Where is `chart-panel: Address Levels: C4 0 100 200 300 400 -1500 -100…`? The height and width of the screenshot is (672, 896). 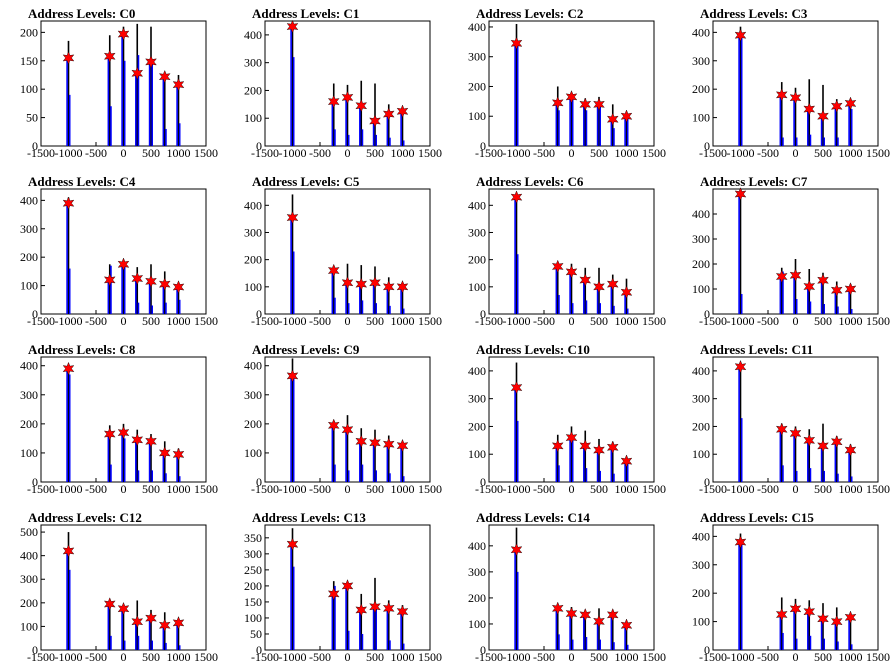 chart-panel: Address Levels: C4 0 100 200 300 400 -1500 -100… is located at coordinates (112, 252).